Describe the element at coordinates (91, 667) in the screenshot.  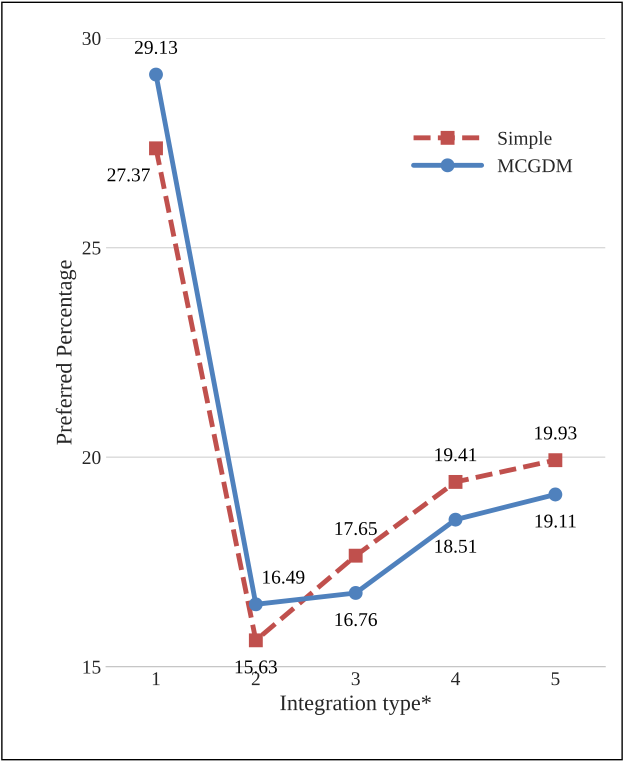
I see `y-tick-label: 15` at that location.